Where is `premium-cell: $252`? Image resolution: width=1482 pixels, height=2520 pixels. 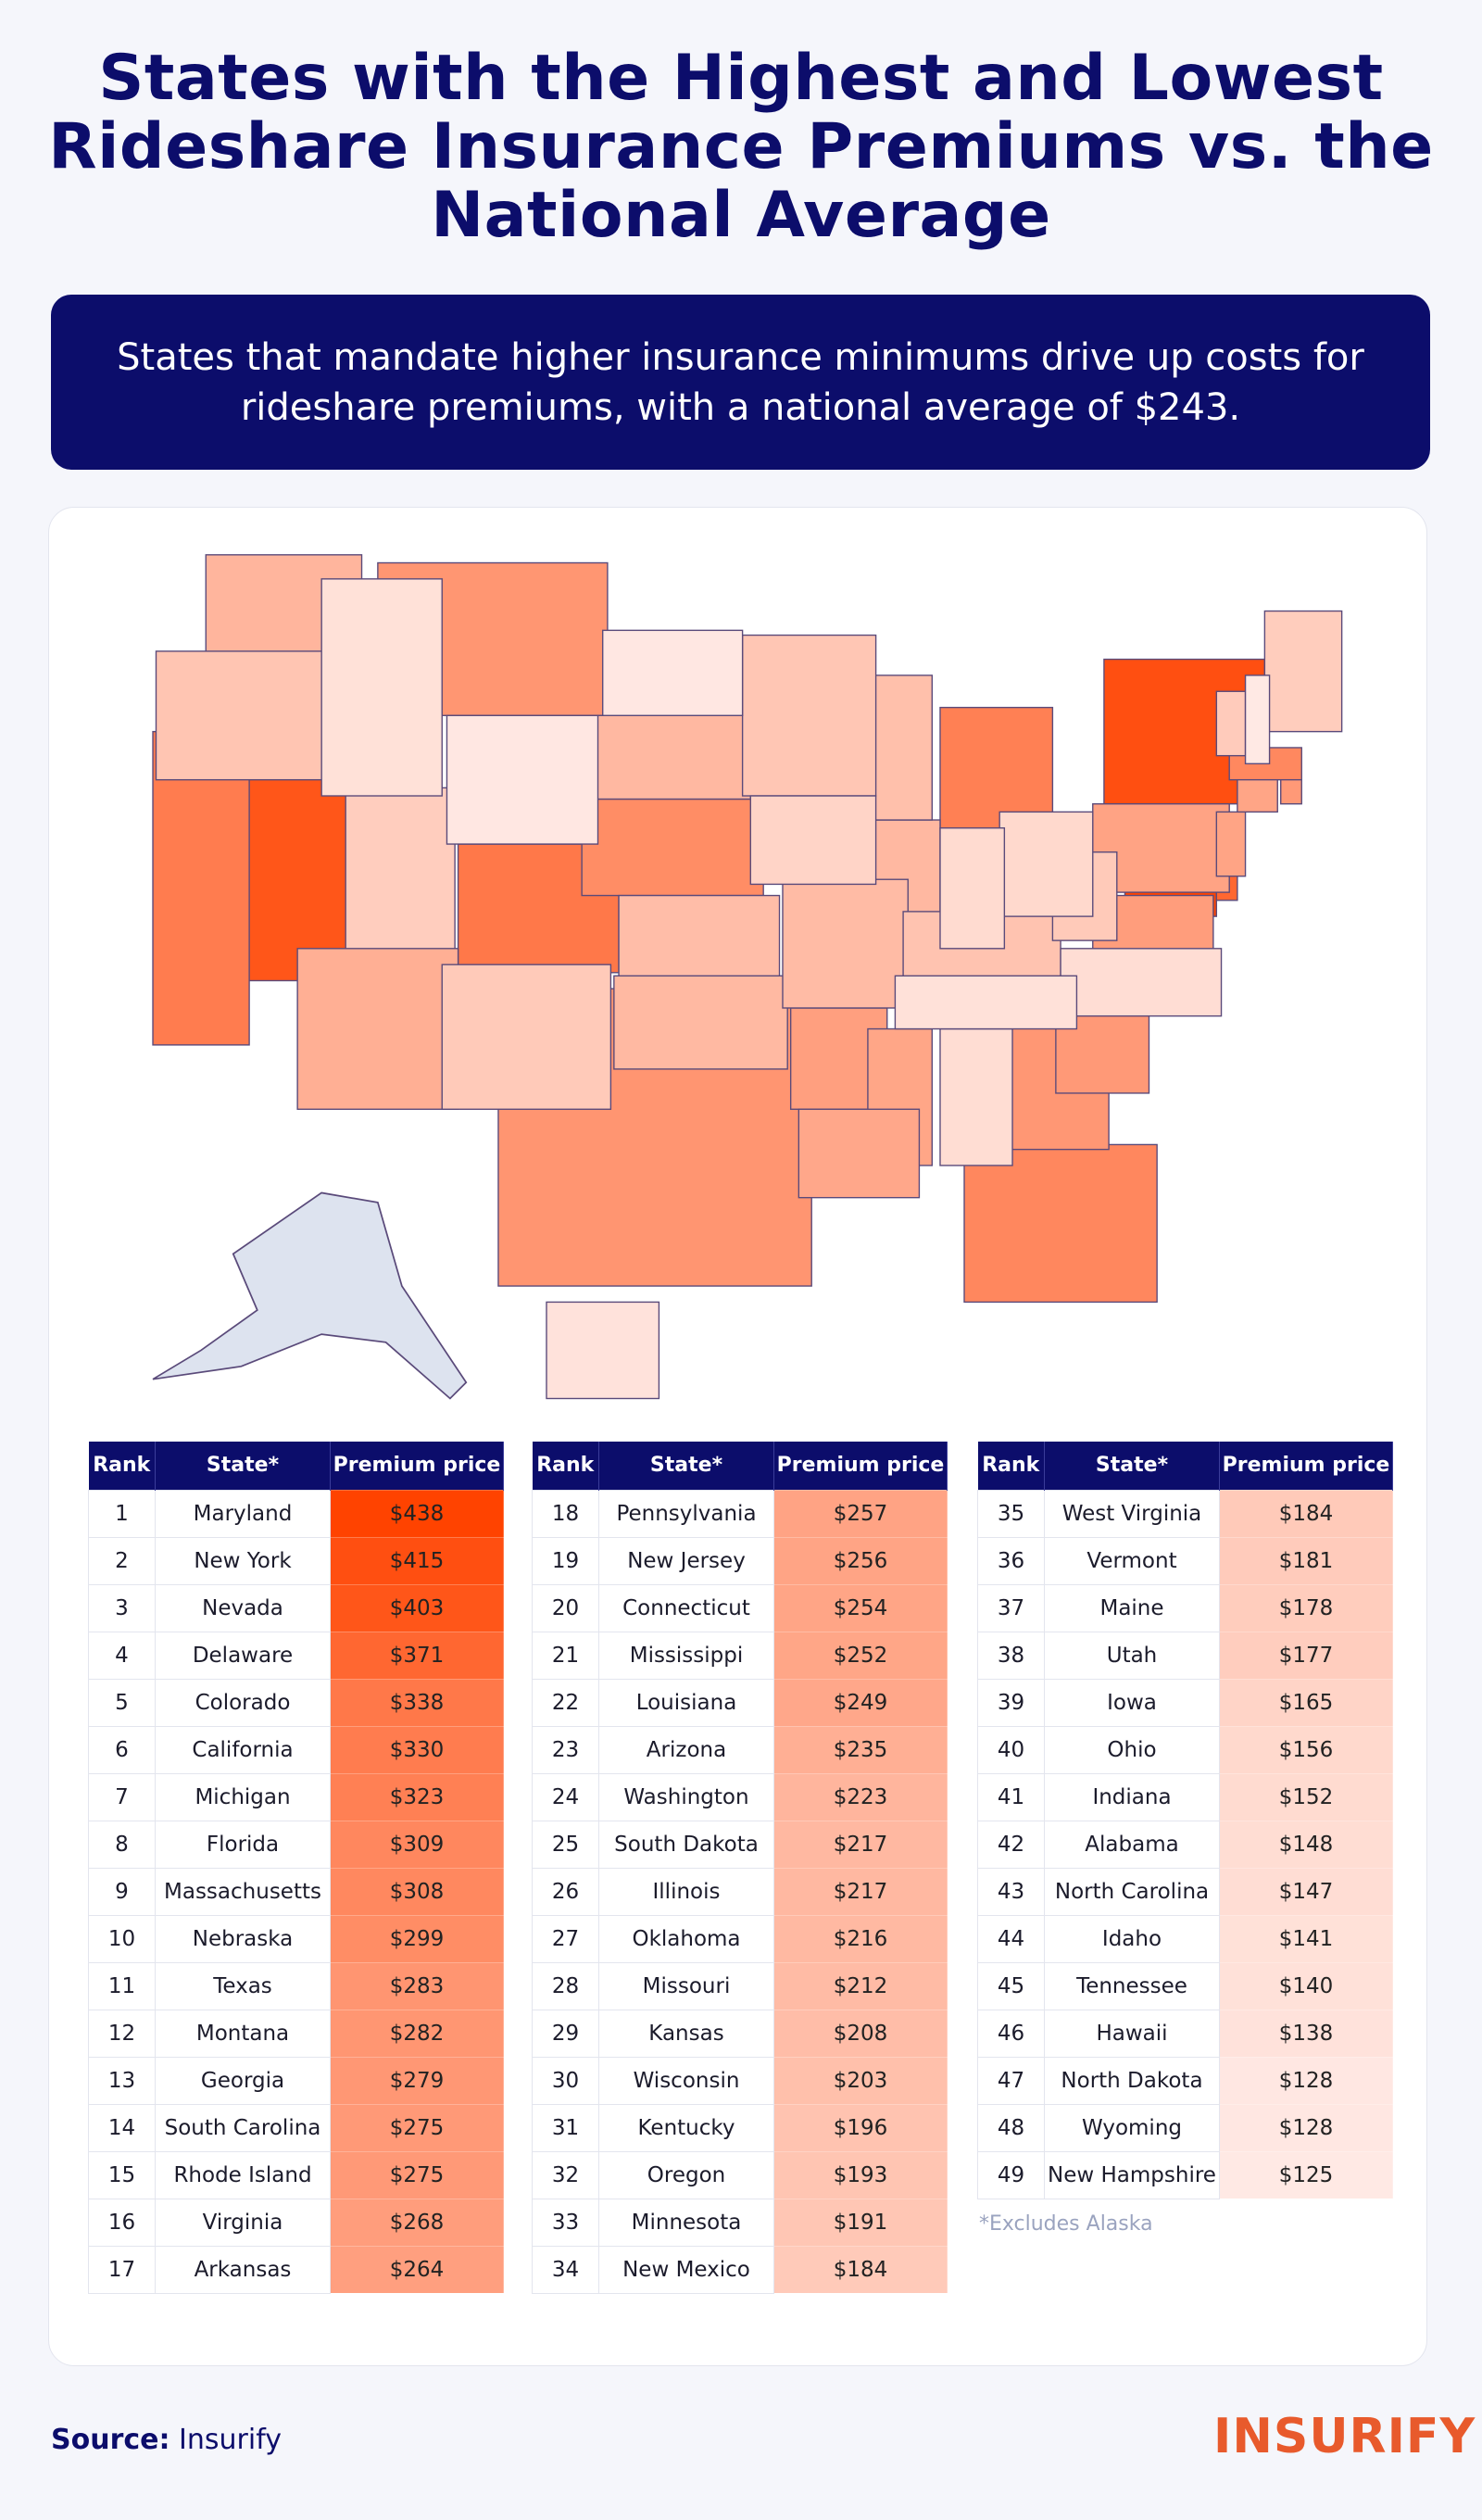 premium-cell: $252 is located at coordinates (860, 1655).